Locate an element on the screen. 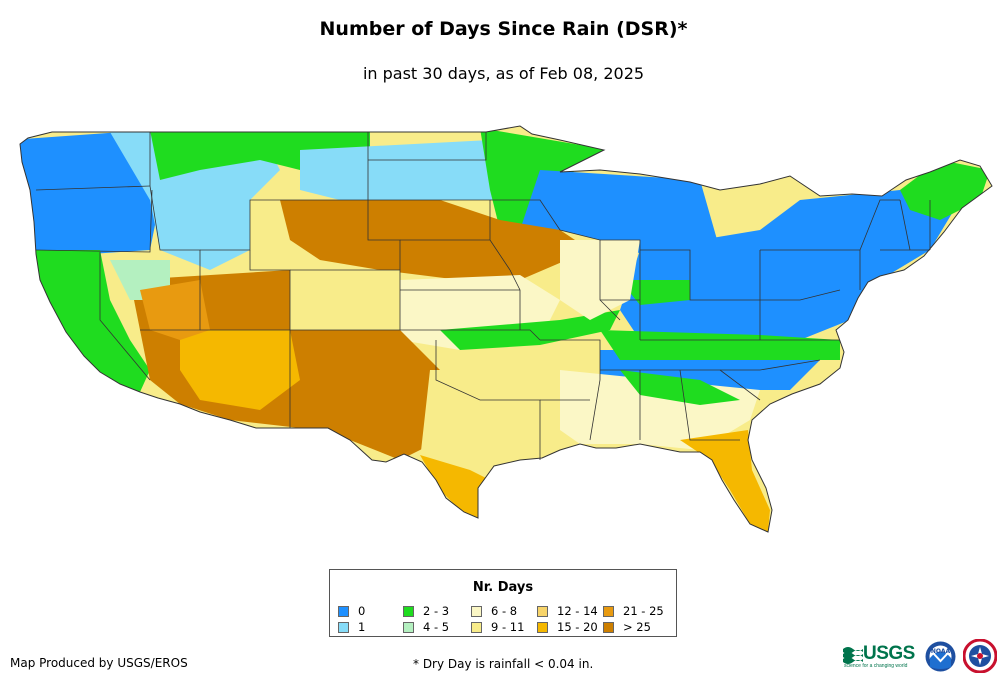 This screenshot has height=691, width=1007. legend-item-4: 6 - 8 is located at coordinates (494, 611).